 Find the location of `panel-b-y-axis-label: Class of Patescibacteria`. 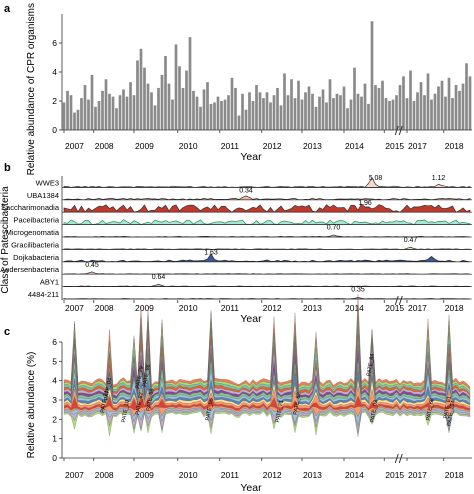

panel-b-y-axis-label: Class of Patescibacteria is located at coordinates (5, 240).